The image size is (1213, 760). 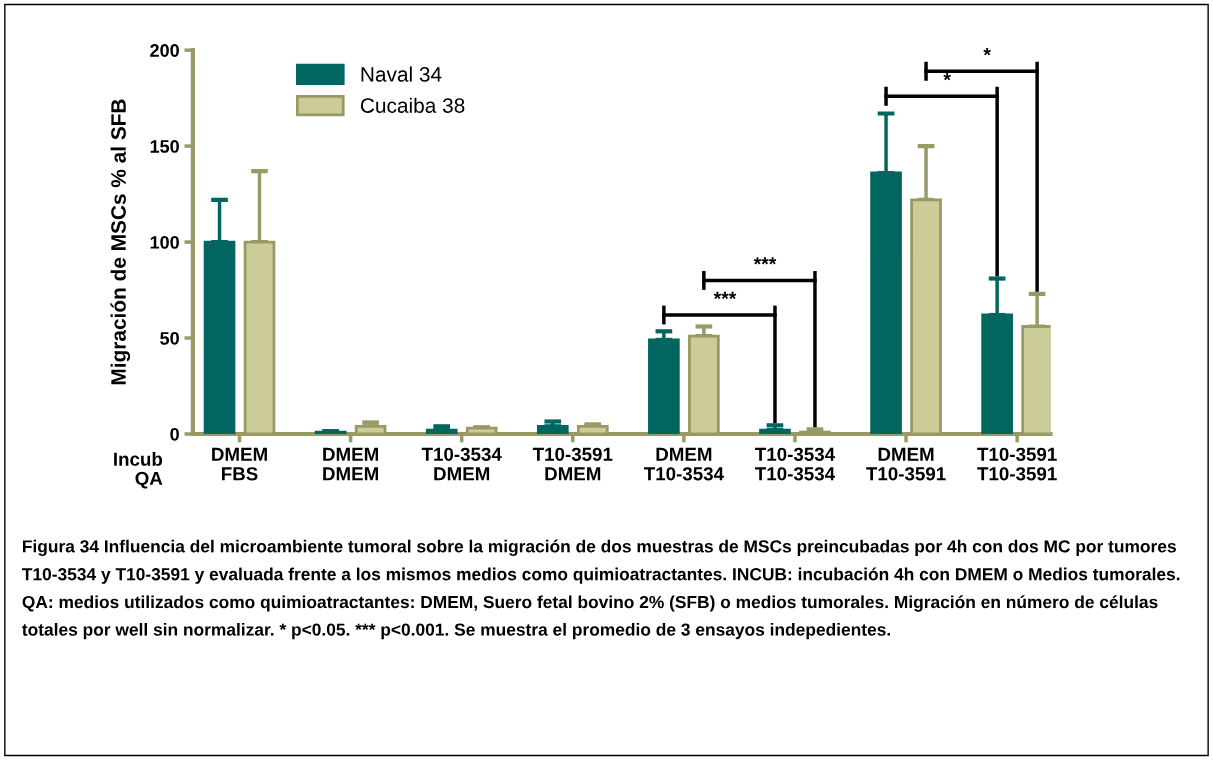 What do you see at coordinates (1017, 464) in the screenshot?
I see `x-tick-label: T10-3591 T10-3591` at bounding box center [1017, 464].